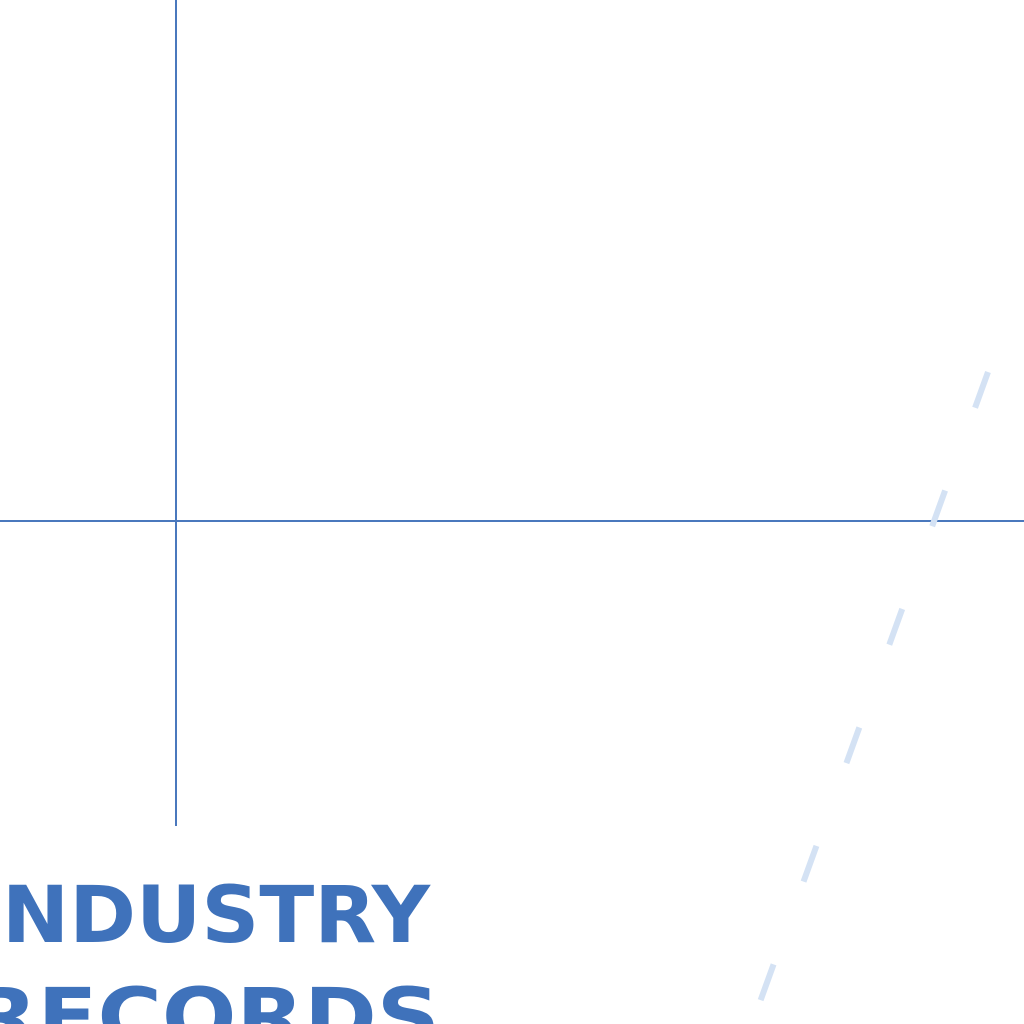  What do you see at coordinates (216, 916) in the screenshot?
I see `annotation-line: INDUSTRY` at bounding box center [216, 916].